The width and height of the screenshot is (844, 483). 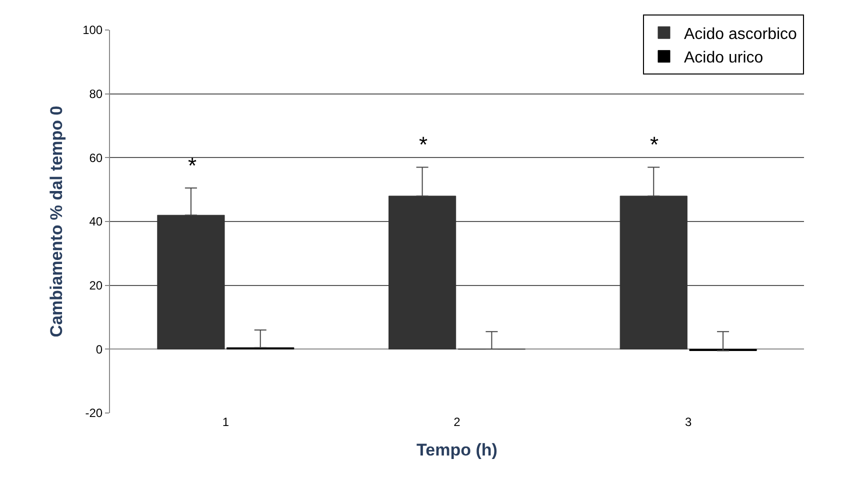 What do you see at coordinates (96, 94) in the screenshot?
I see `y-tick-label: 80` at bounding box center [96, 94].